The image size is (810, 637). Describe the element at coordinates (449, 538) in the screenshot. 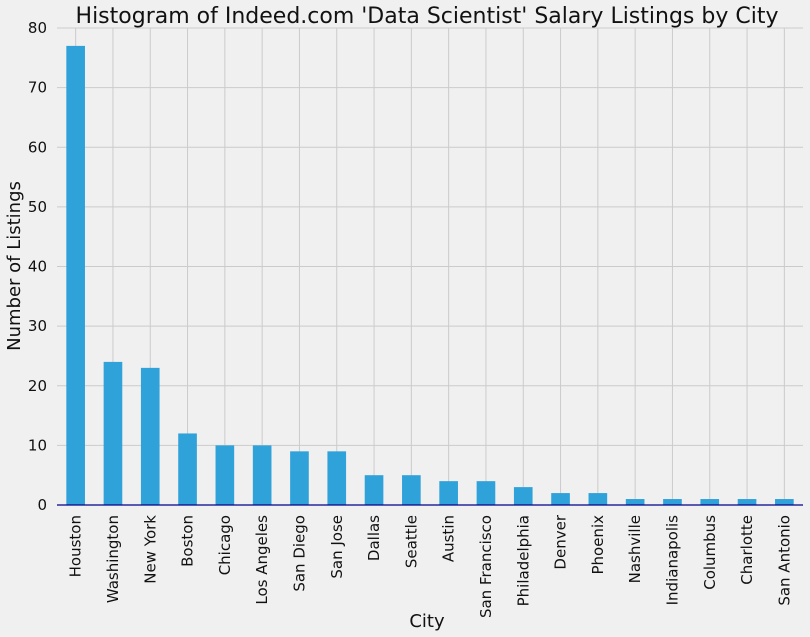

I see `x-tick-label: Austin` at that location.